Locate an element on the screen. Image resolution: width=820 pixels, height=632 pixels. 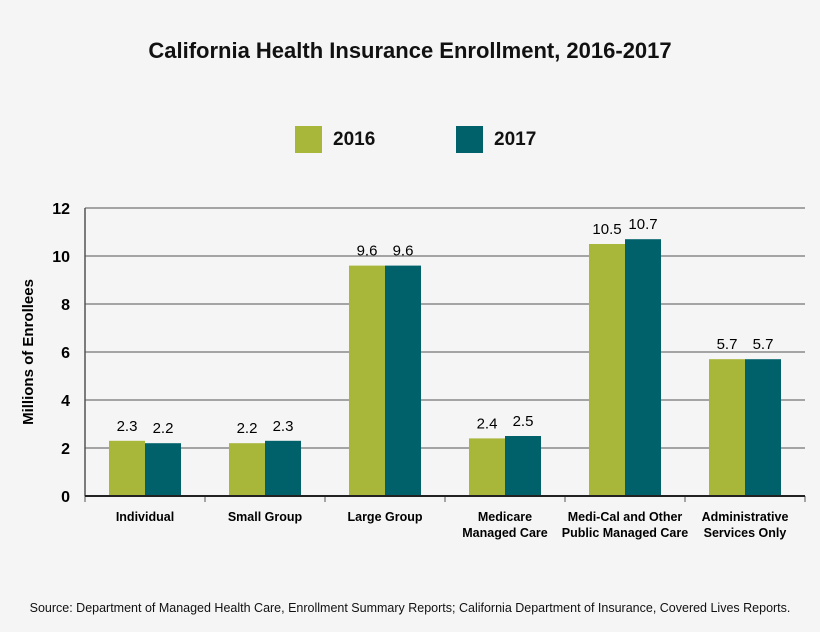
legend-item-2016: 2016 is located at coordinates (335, 139).